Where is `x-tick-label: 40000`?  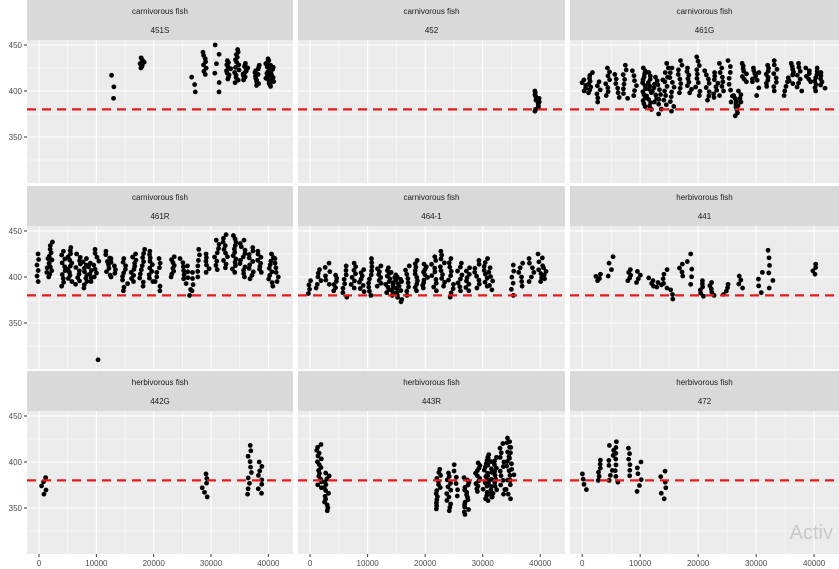 x-tick-label: 40000 is located at coordinates (540, 563).